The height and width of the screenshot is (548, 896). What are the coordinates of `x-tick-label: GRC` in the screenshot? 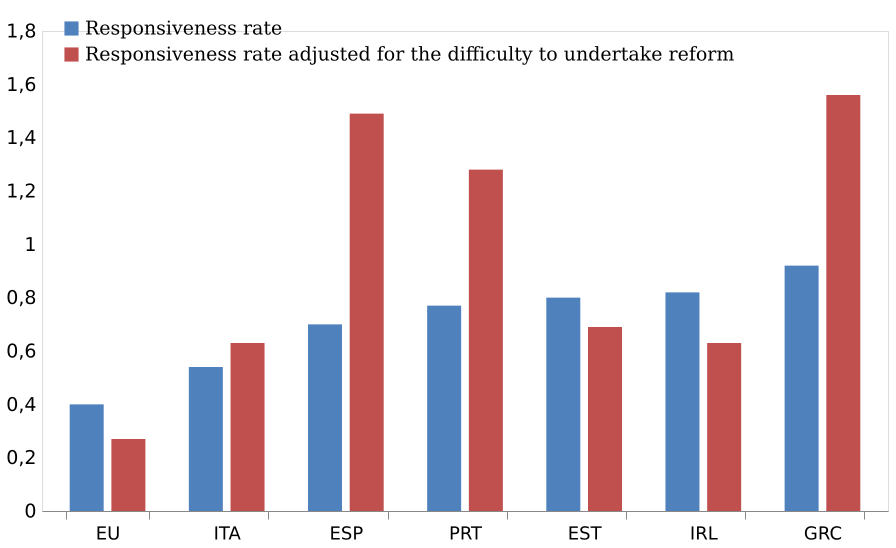 It's located at (823, 534).